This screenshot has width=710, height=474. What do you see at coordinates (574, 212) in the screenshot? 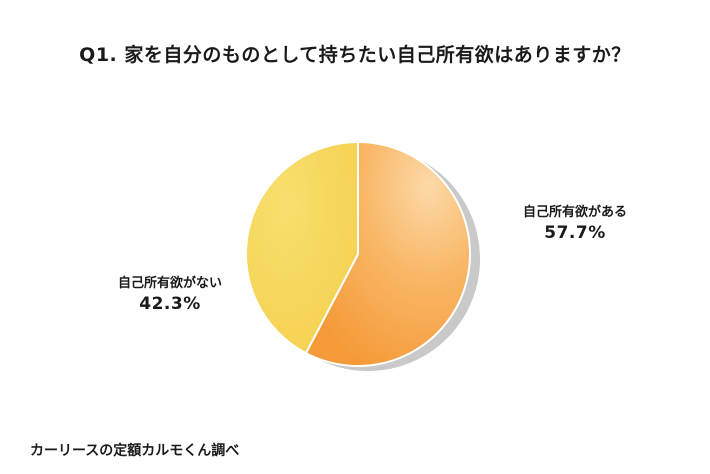
I see `slice-name-yes: 自己所有欲がある` at bounding box center [574, 212].